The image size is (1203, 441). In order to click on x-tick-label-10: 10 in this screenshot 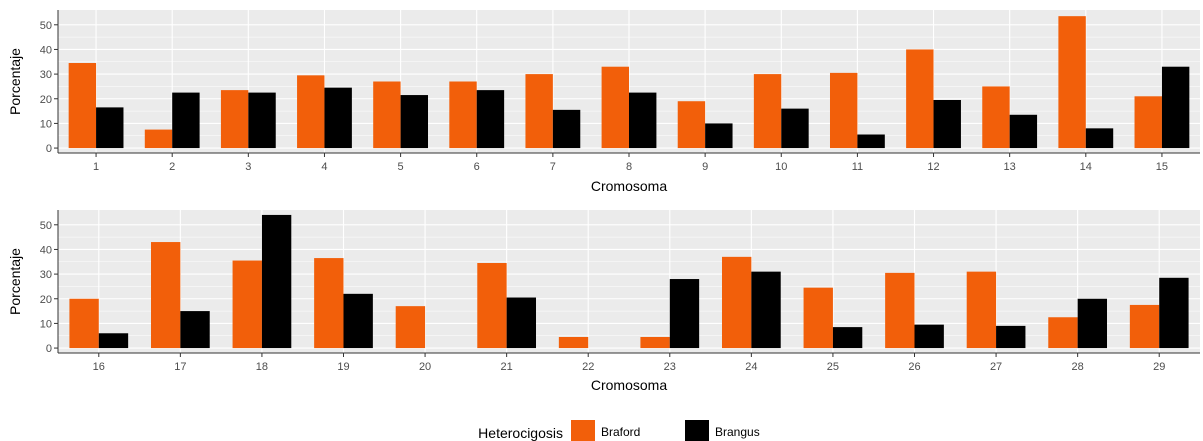, I will do `click(781, 167)`.